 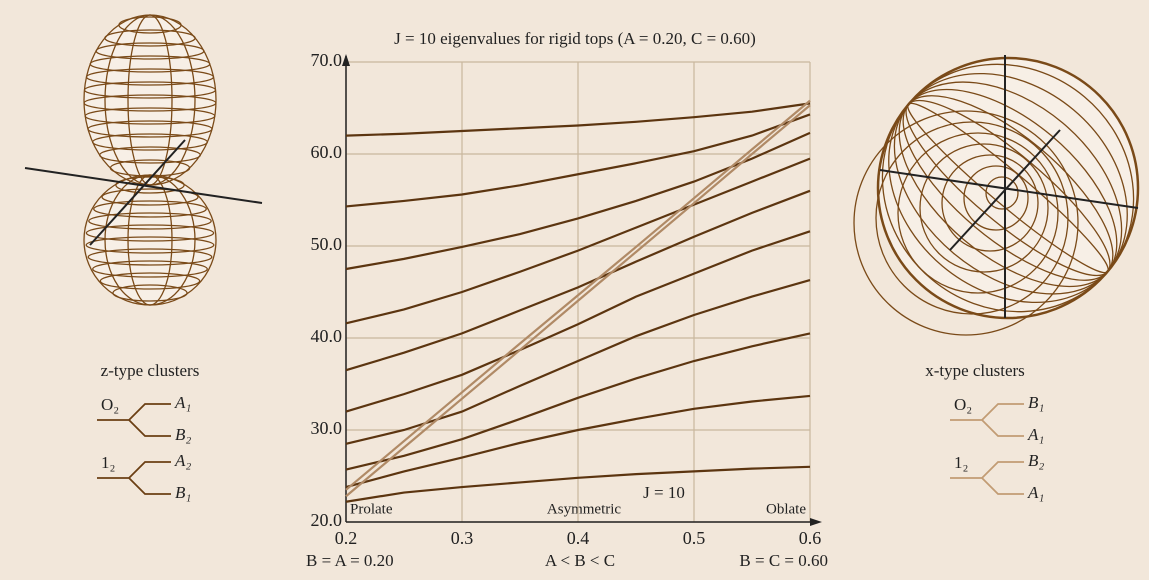 What do you see at coordinates (182, 460) in the screenshot?
I see `cluster-branch-label: A₂` at bounding box center [182, 460].